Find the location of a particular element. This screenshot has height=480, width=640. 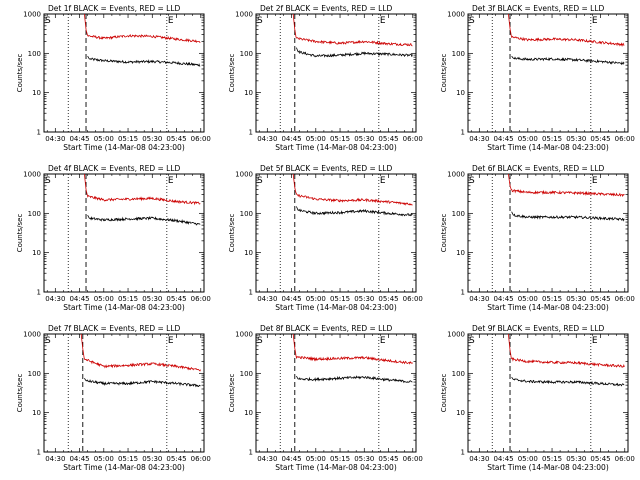

panel-title: Det 3f BLACK = Events, RED = LLD is located at coordinates (538, 8).